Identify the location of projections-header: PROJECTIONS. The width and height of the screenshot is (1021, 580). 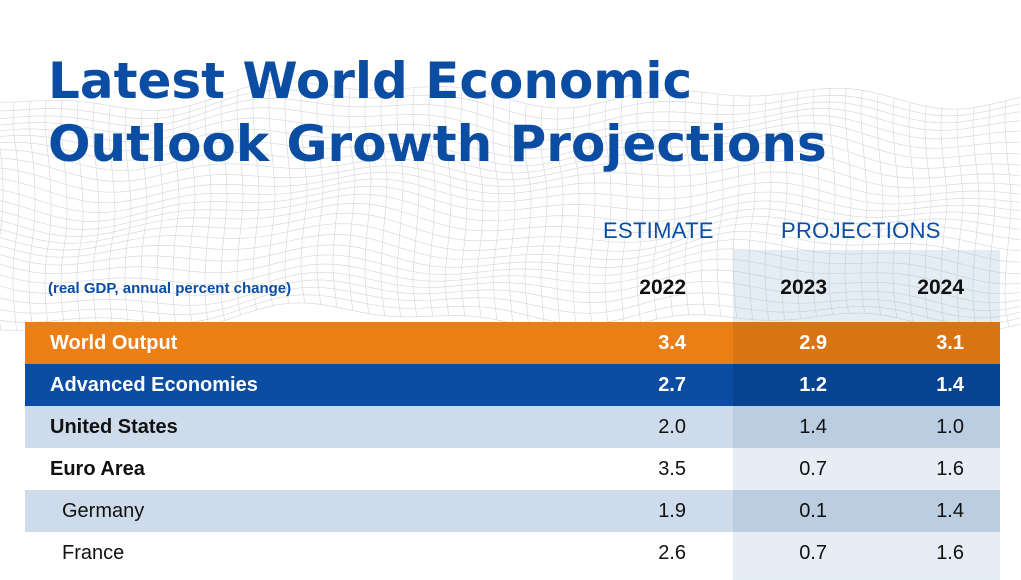
(861, 230).